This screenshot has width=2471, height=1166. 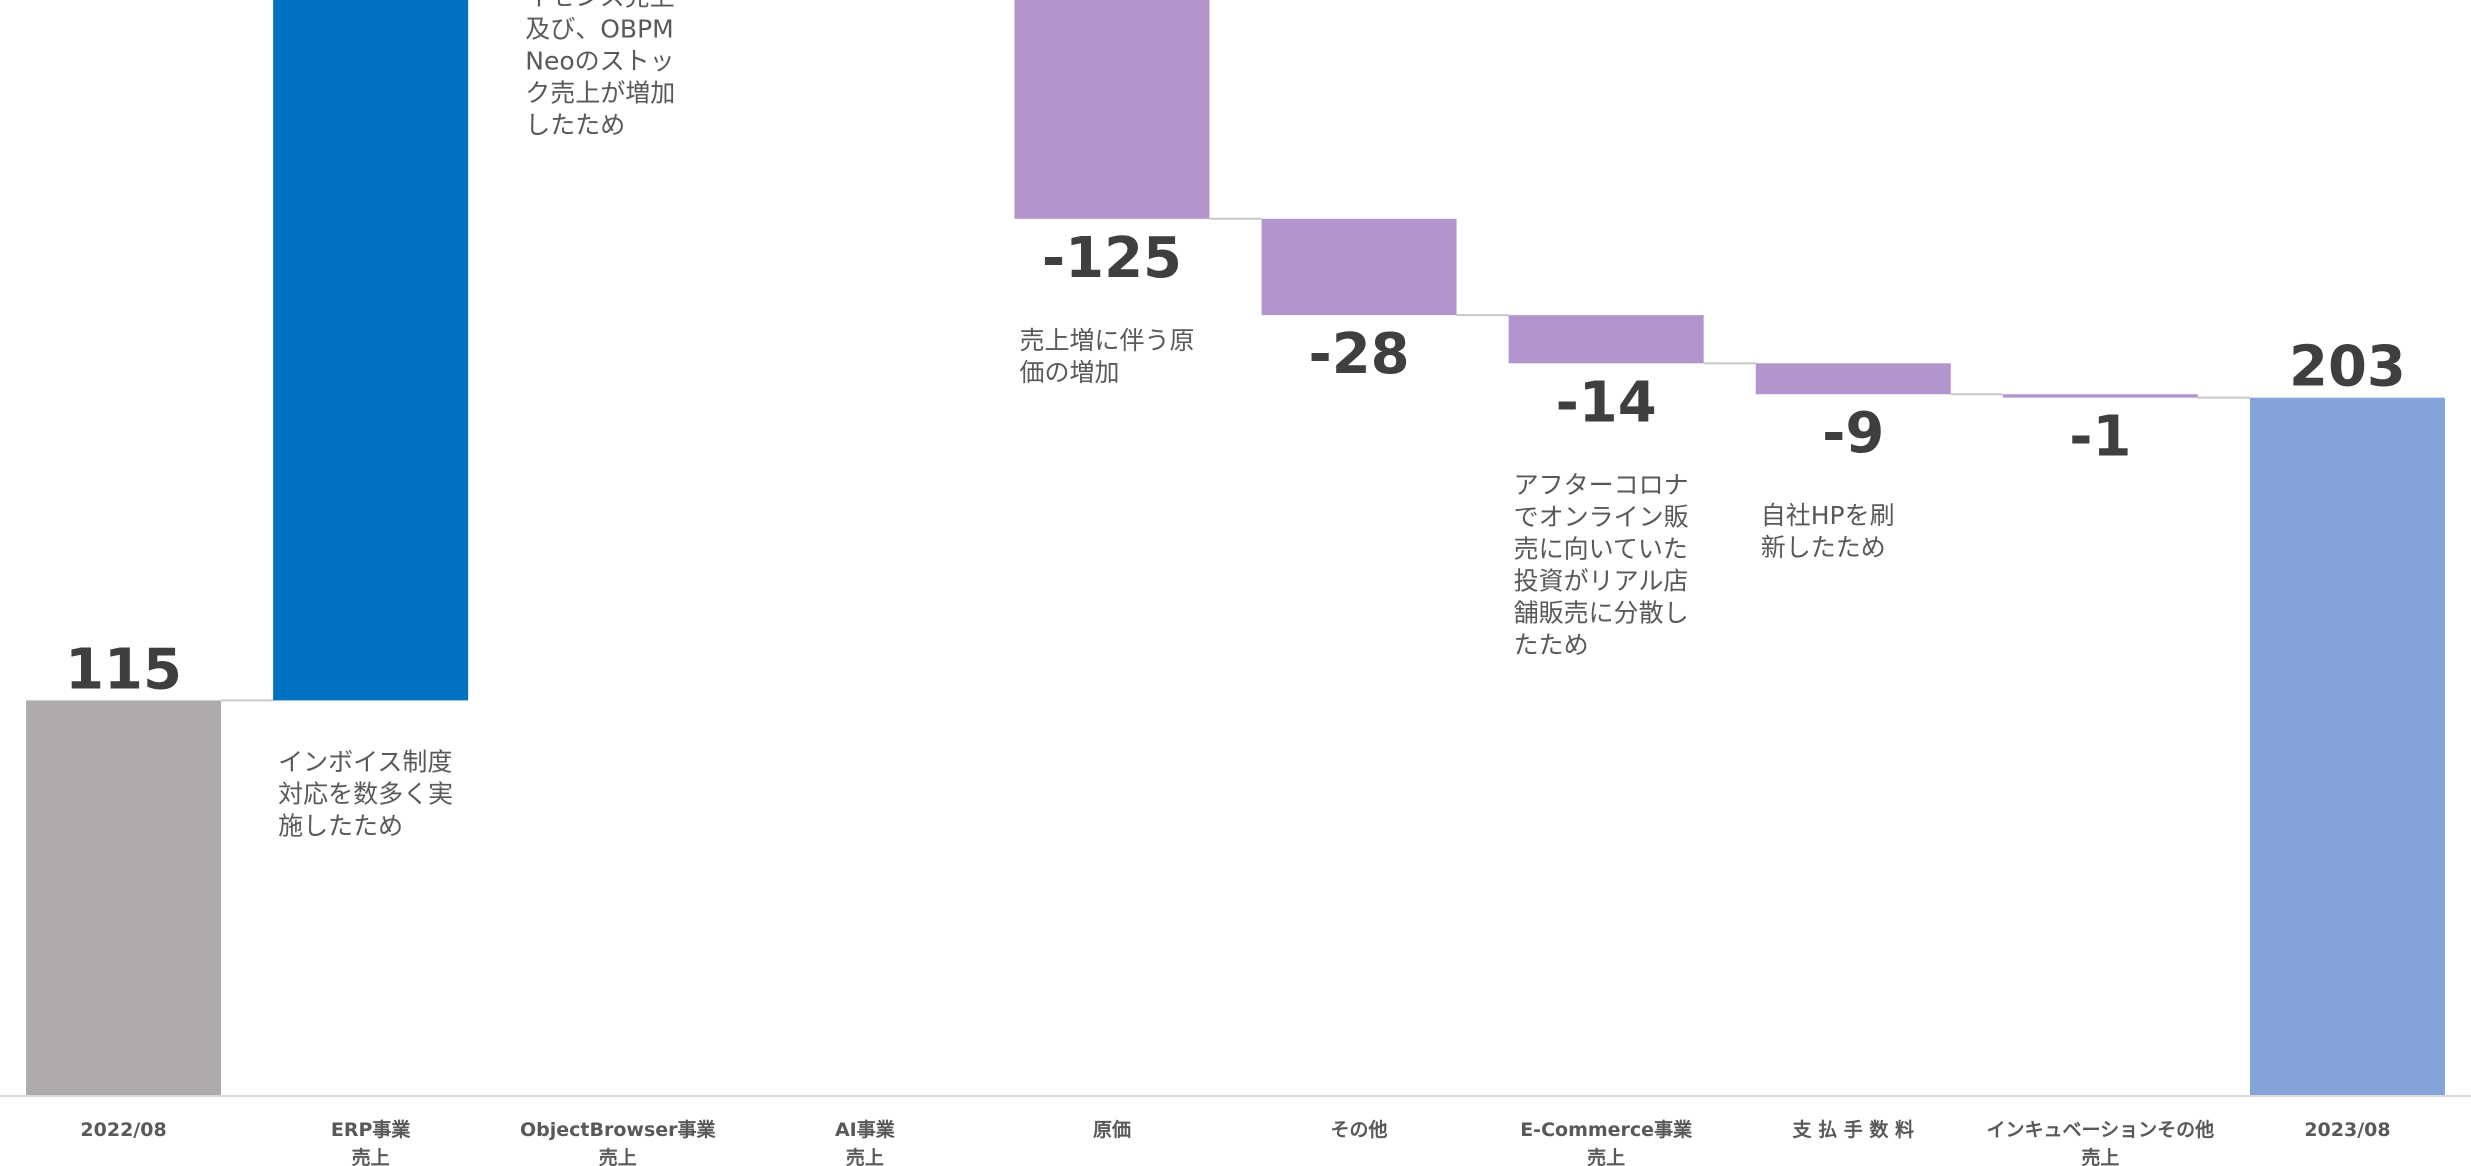 What do you see at coordinates (1853, 1129) in the screenshot?
I see `category-label-7-0: 支 払 手 数 料` at bounding box center [1853, 1129].